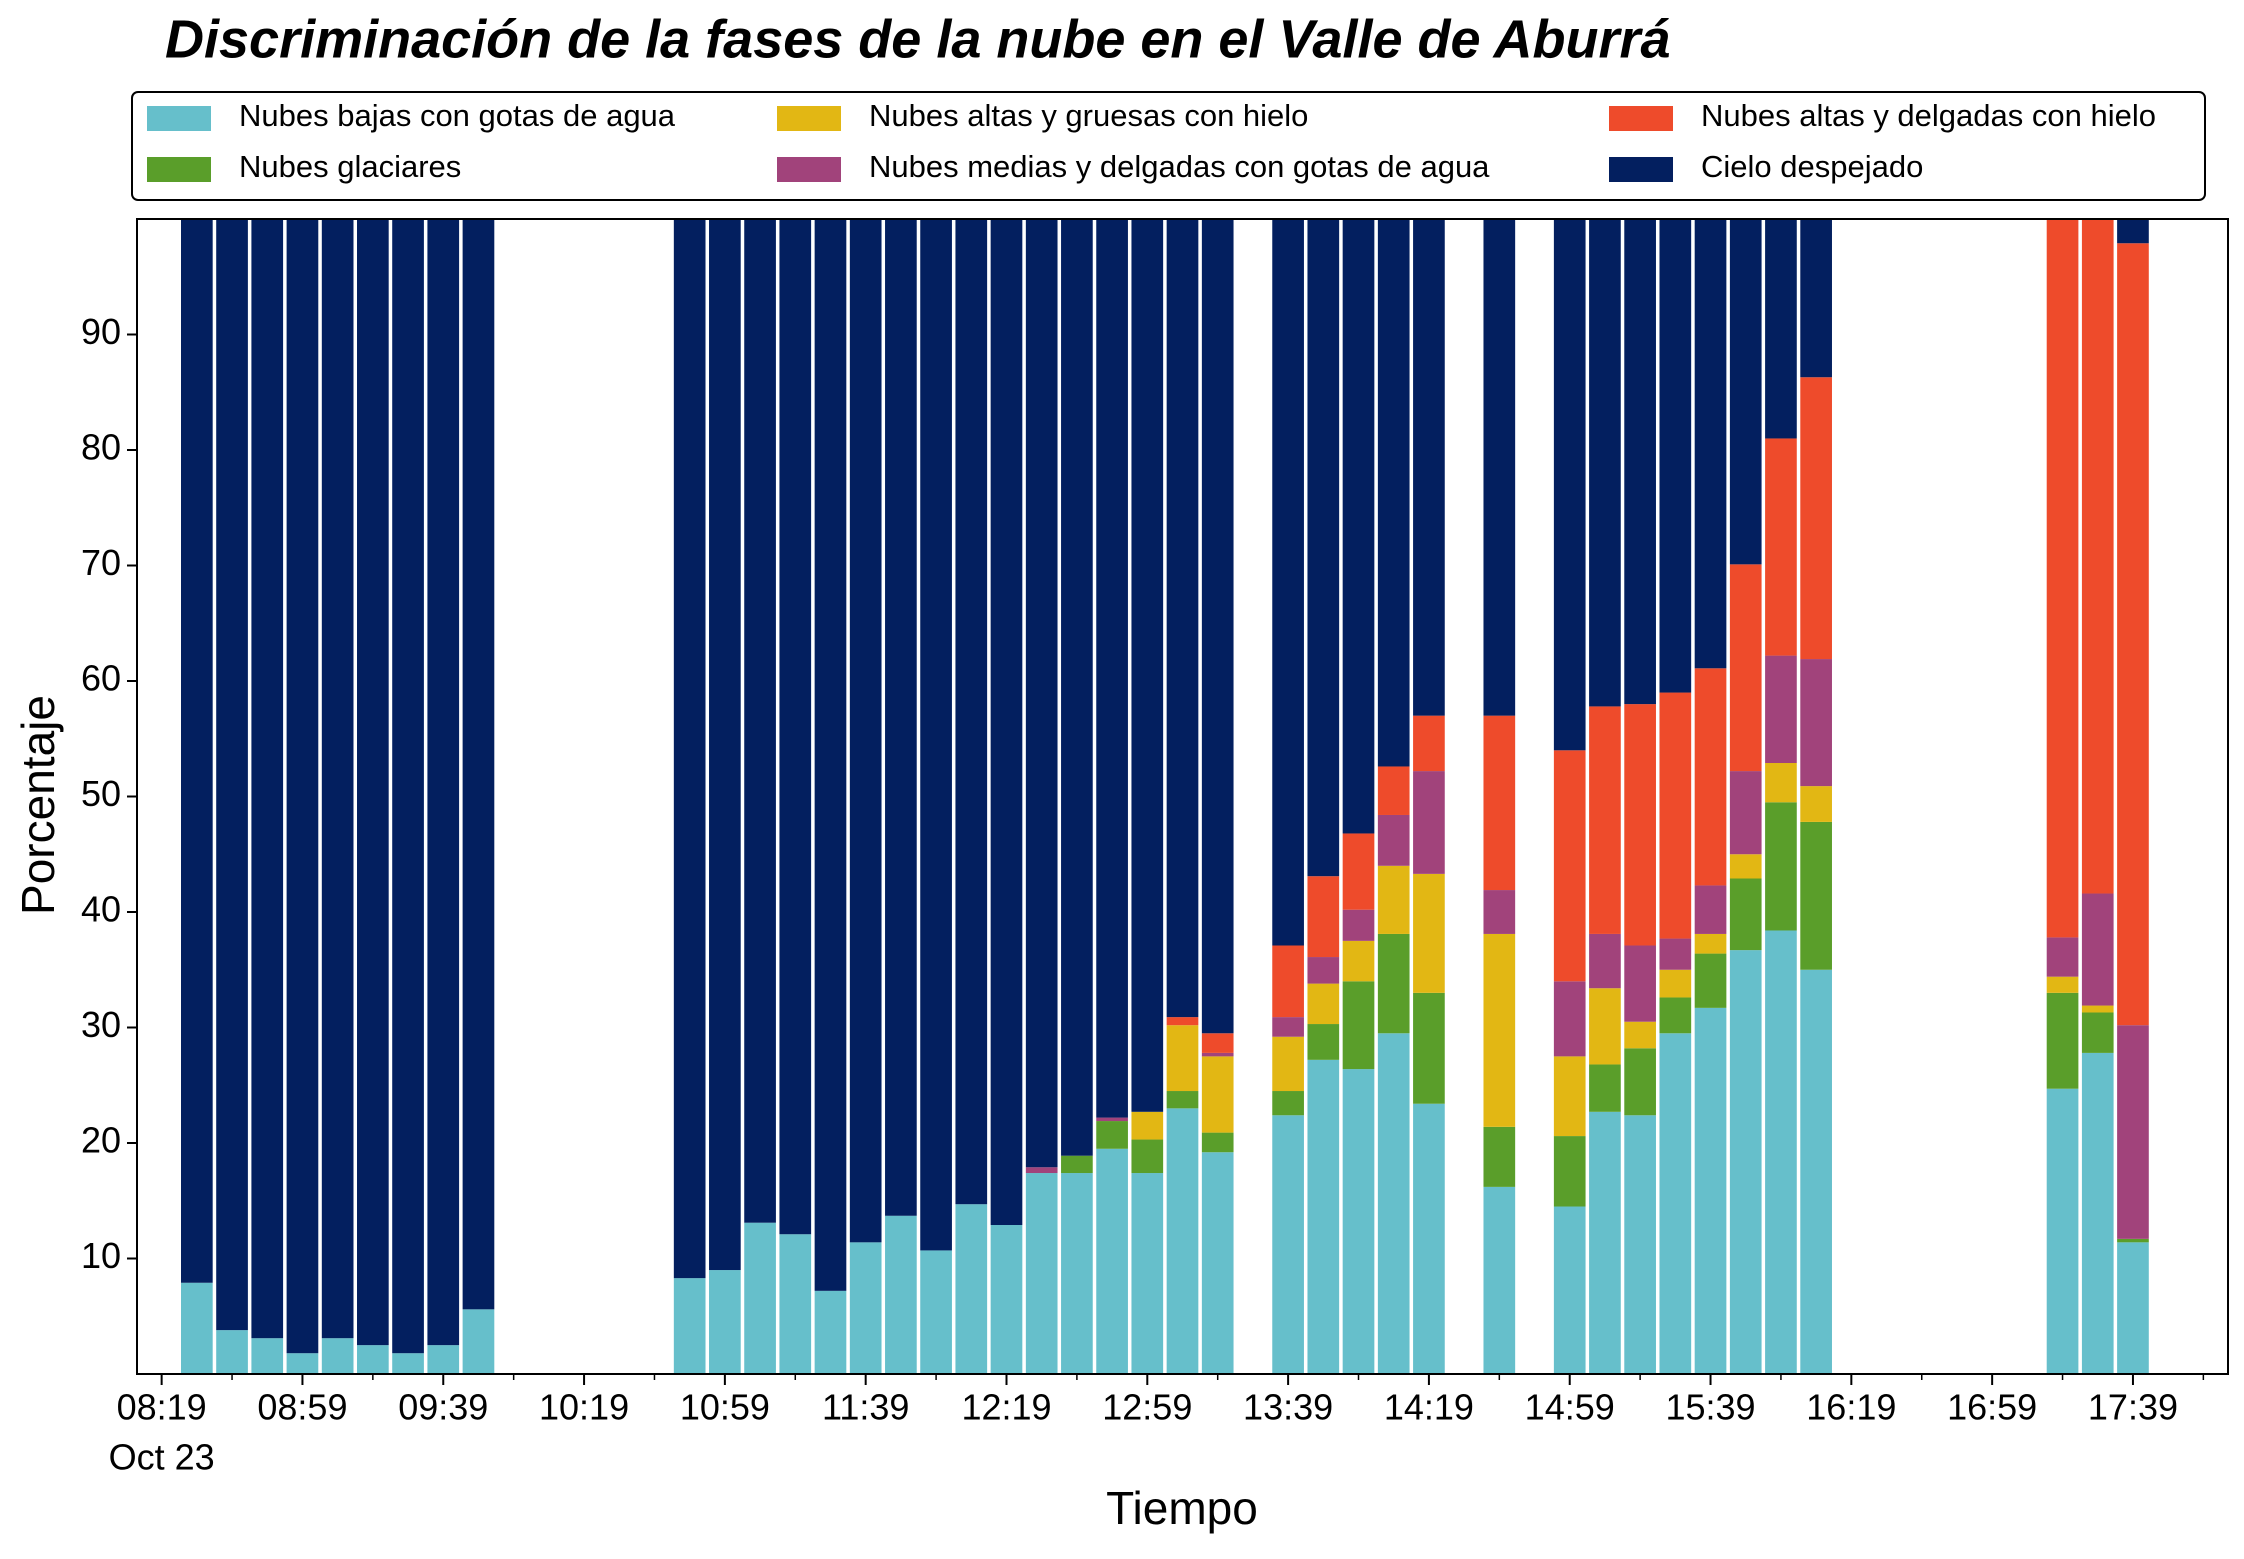 The height and width of the screenshot is (1559, 2244). I want to click on x-tick-label: 16:59, so click(1992, 1407).